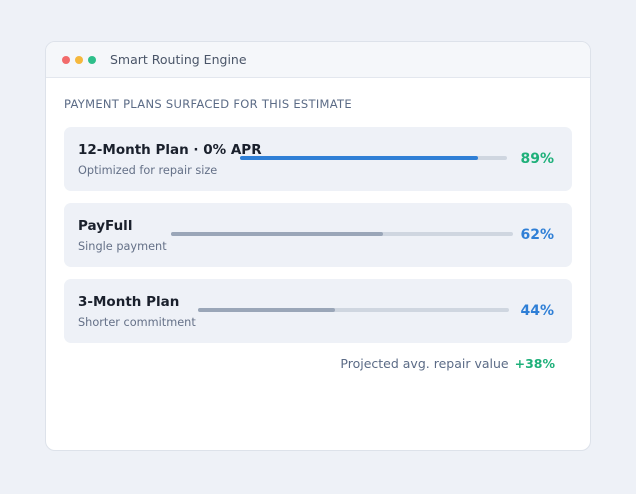  What do you see at coordinates (66, 59) in the screenshot?
I see `close-dot-icon` at bounding box center [66, 59].